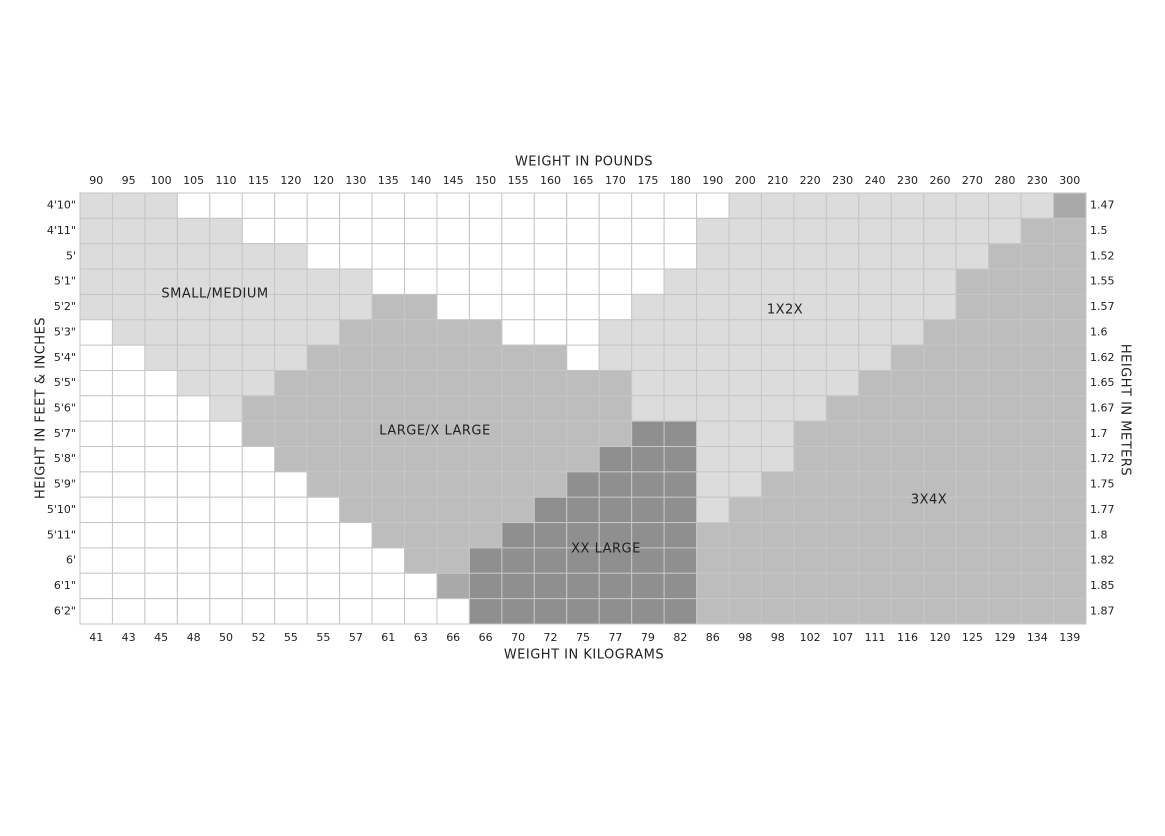 The image size is (1165, 836). I want to click on height-meters-label: 1.82, so click(1102, 560).